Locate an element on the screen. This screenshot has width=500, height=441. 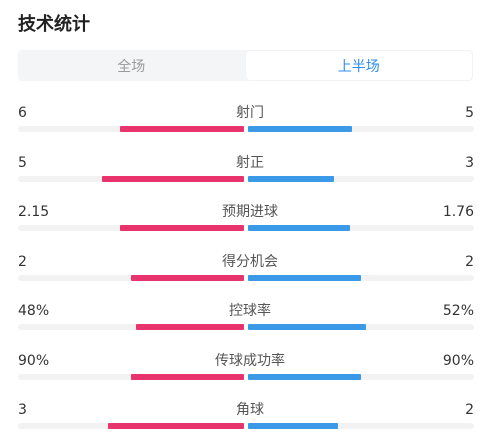
home-value: 3 is located at coordinates (22, 410).